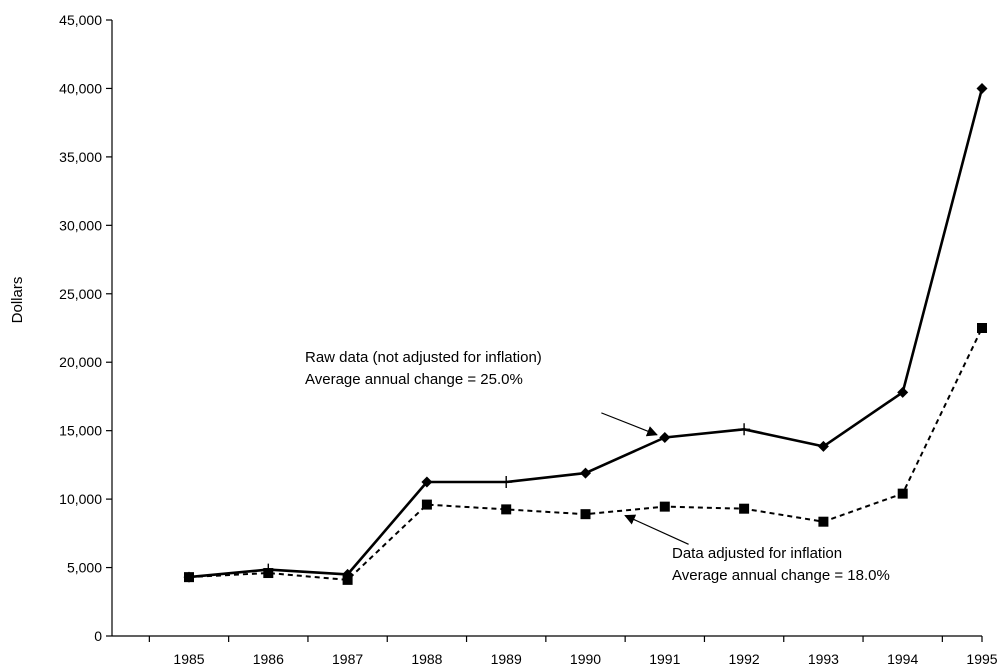  Describe the element at coordinates (188, 659) in the screenshot. I see `x-tick-label: 1985` at that location.